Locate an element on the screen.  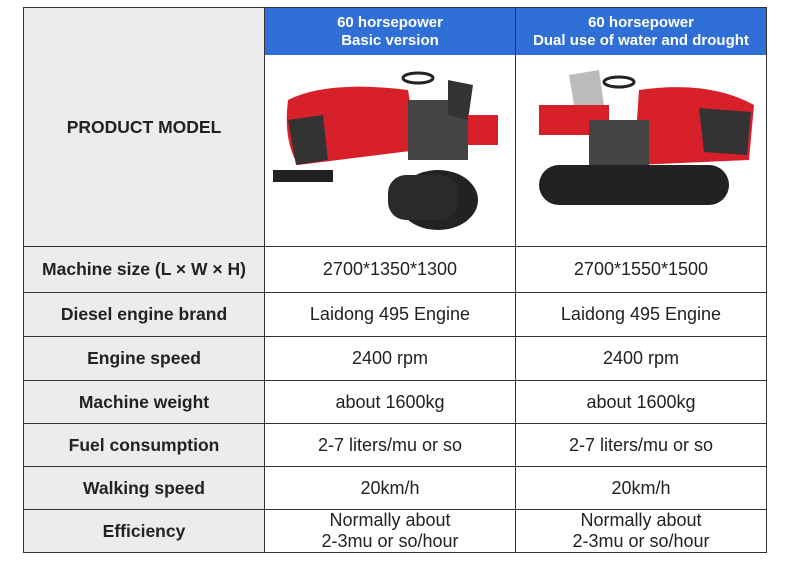
cell-text: Engine speed is located at coordinates (144, 358).